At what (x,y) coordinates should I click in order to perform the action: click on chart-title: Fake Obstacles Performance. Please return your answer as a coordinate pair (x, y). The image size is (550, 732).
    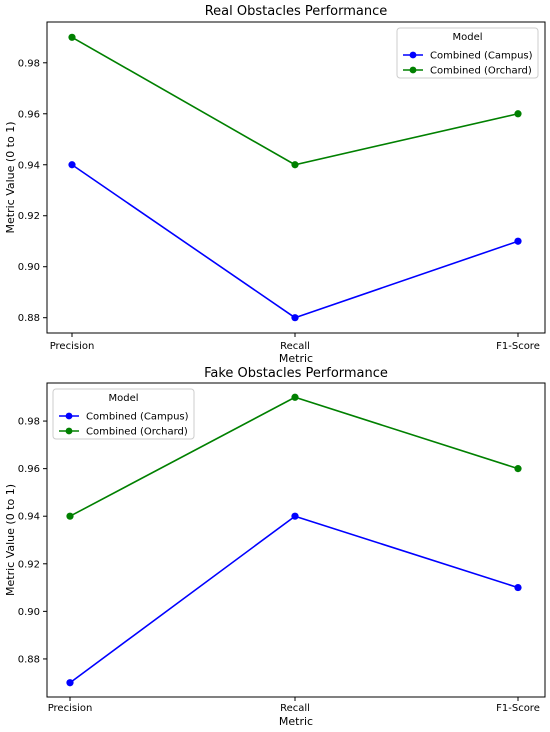
    Looking at the image, I should click on (296, 373).